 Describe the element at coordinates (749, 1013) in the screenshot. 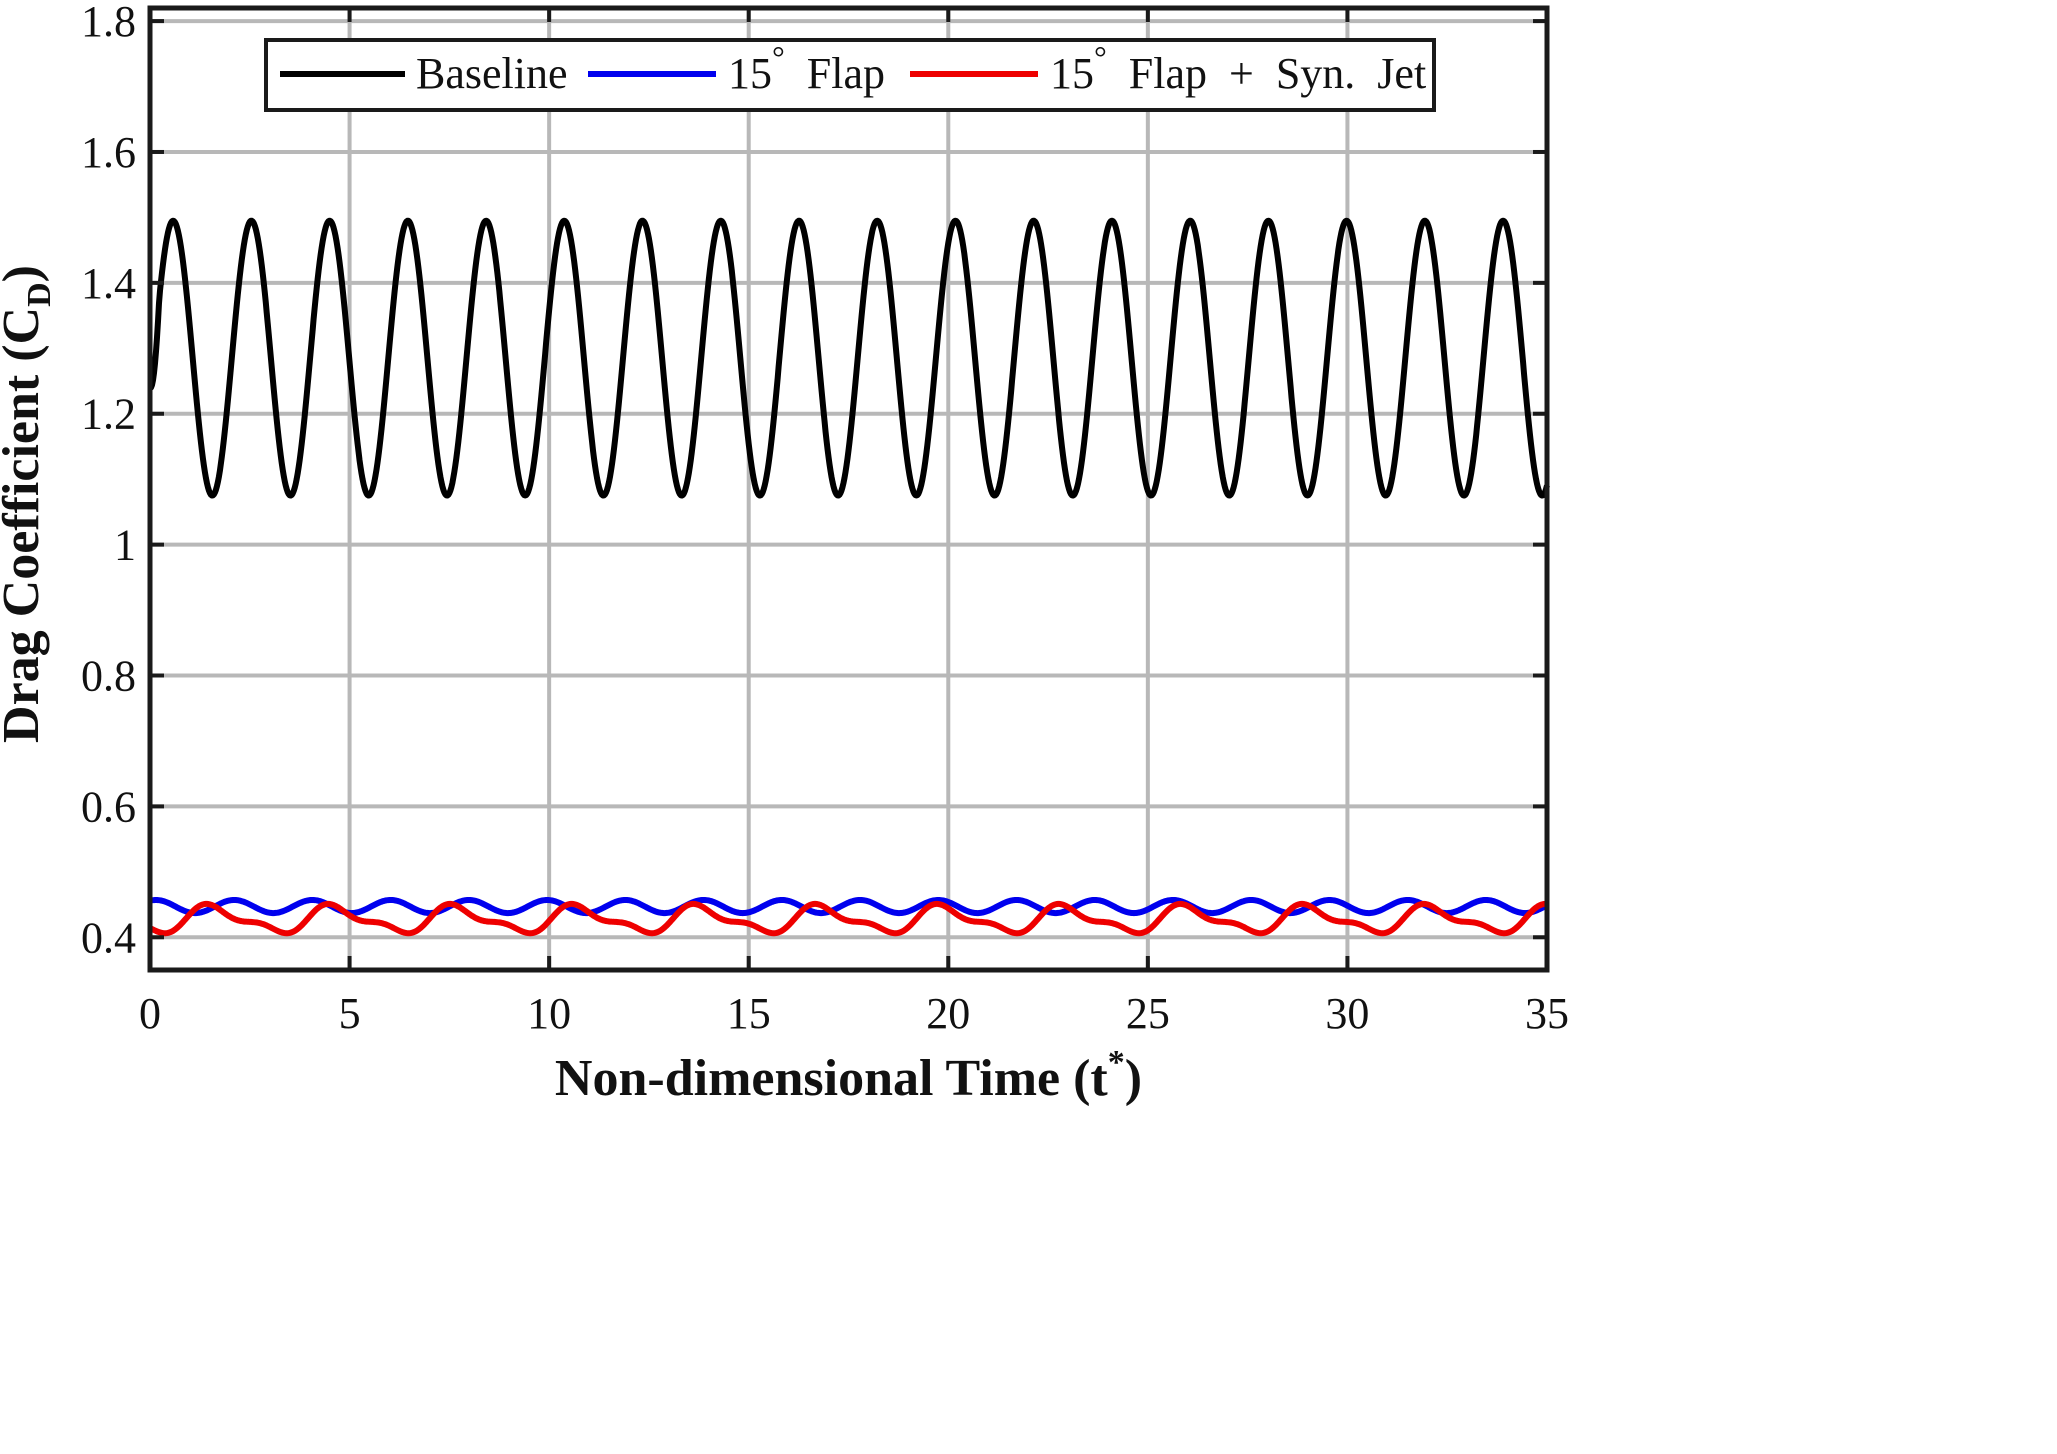

I see `x-tick-label: 15` at that location.